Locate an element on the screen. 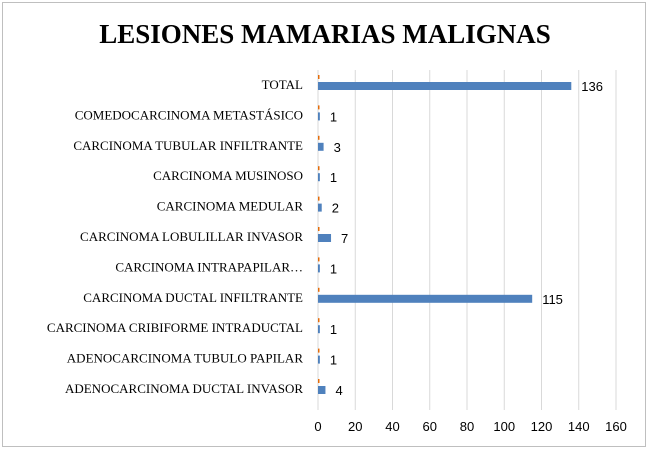 The height and width of the screenshot is (451, 650). data-label: 2 is located at coordinates (335, 208).